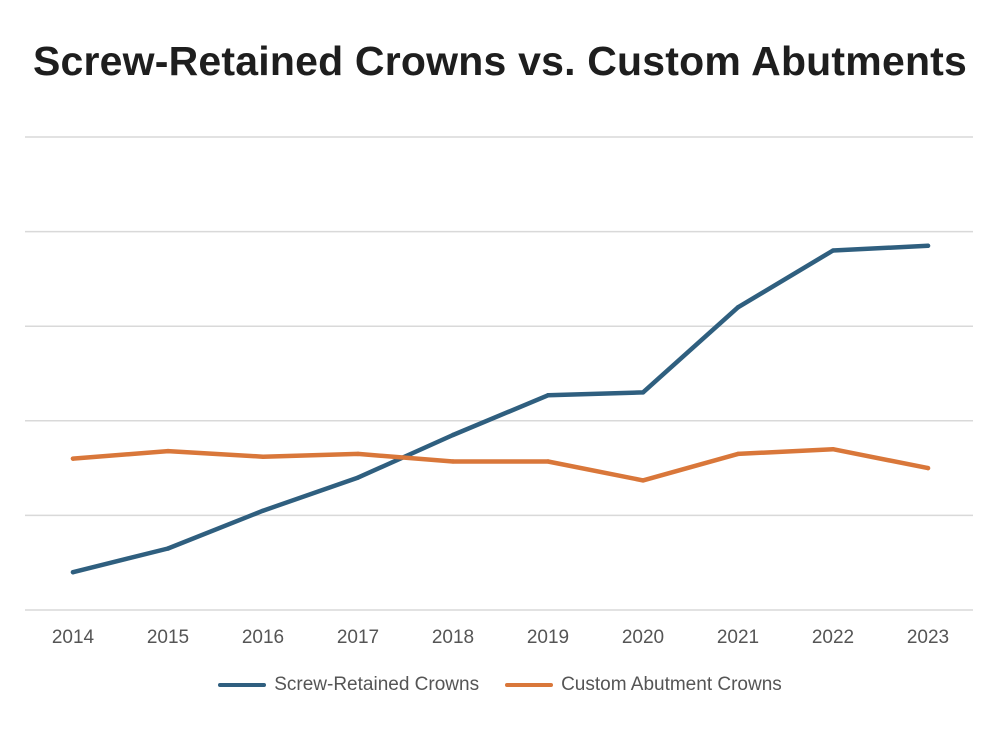  Describe the element at coordinates (73, 637) in the screenshot. I see `x-tick-label: 2014` at that location.